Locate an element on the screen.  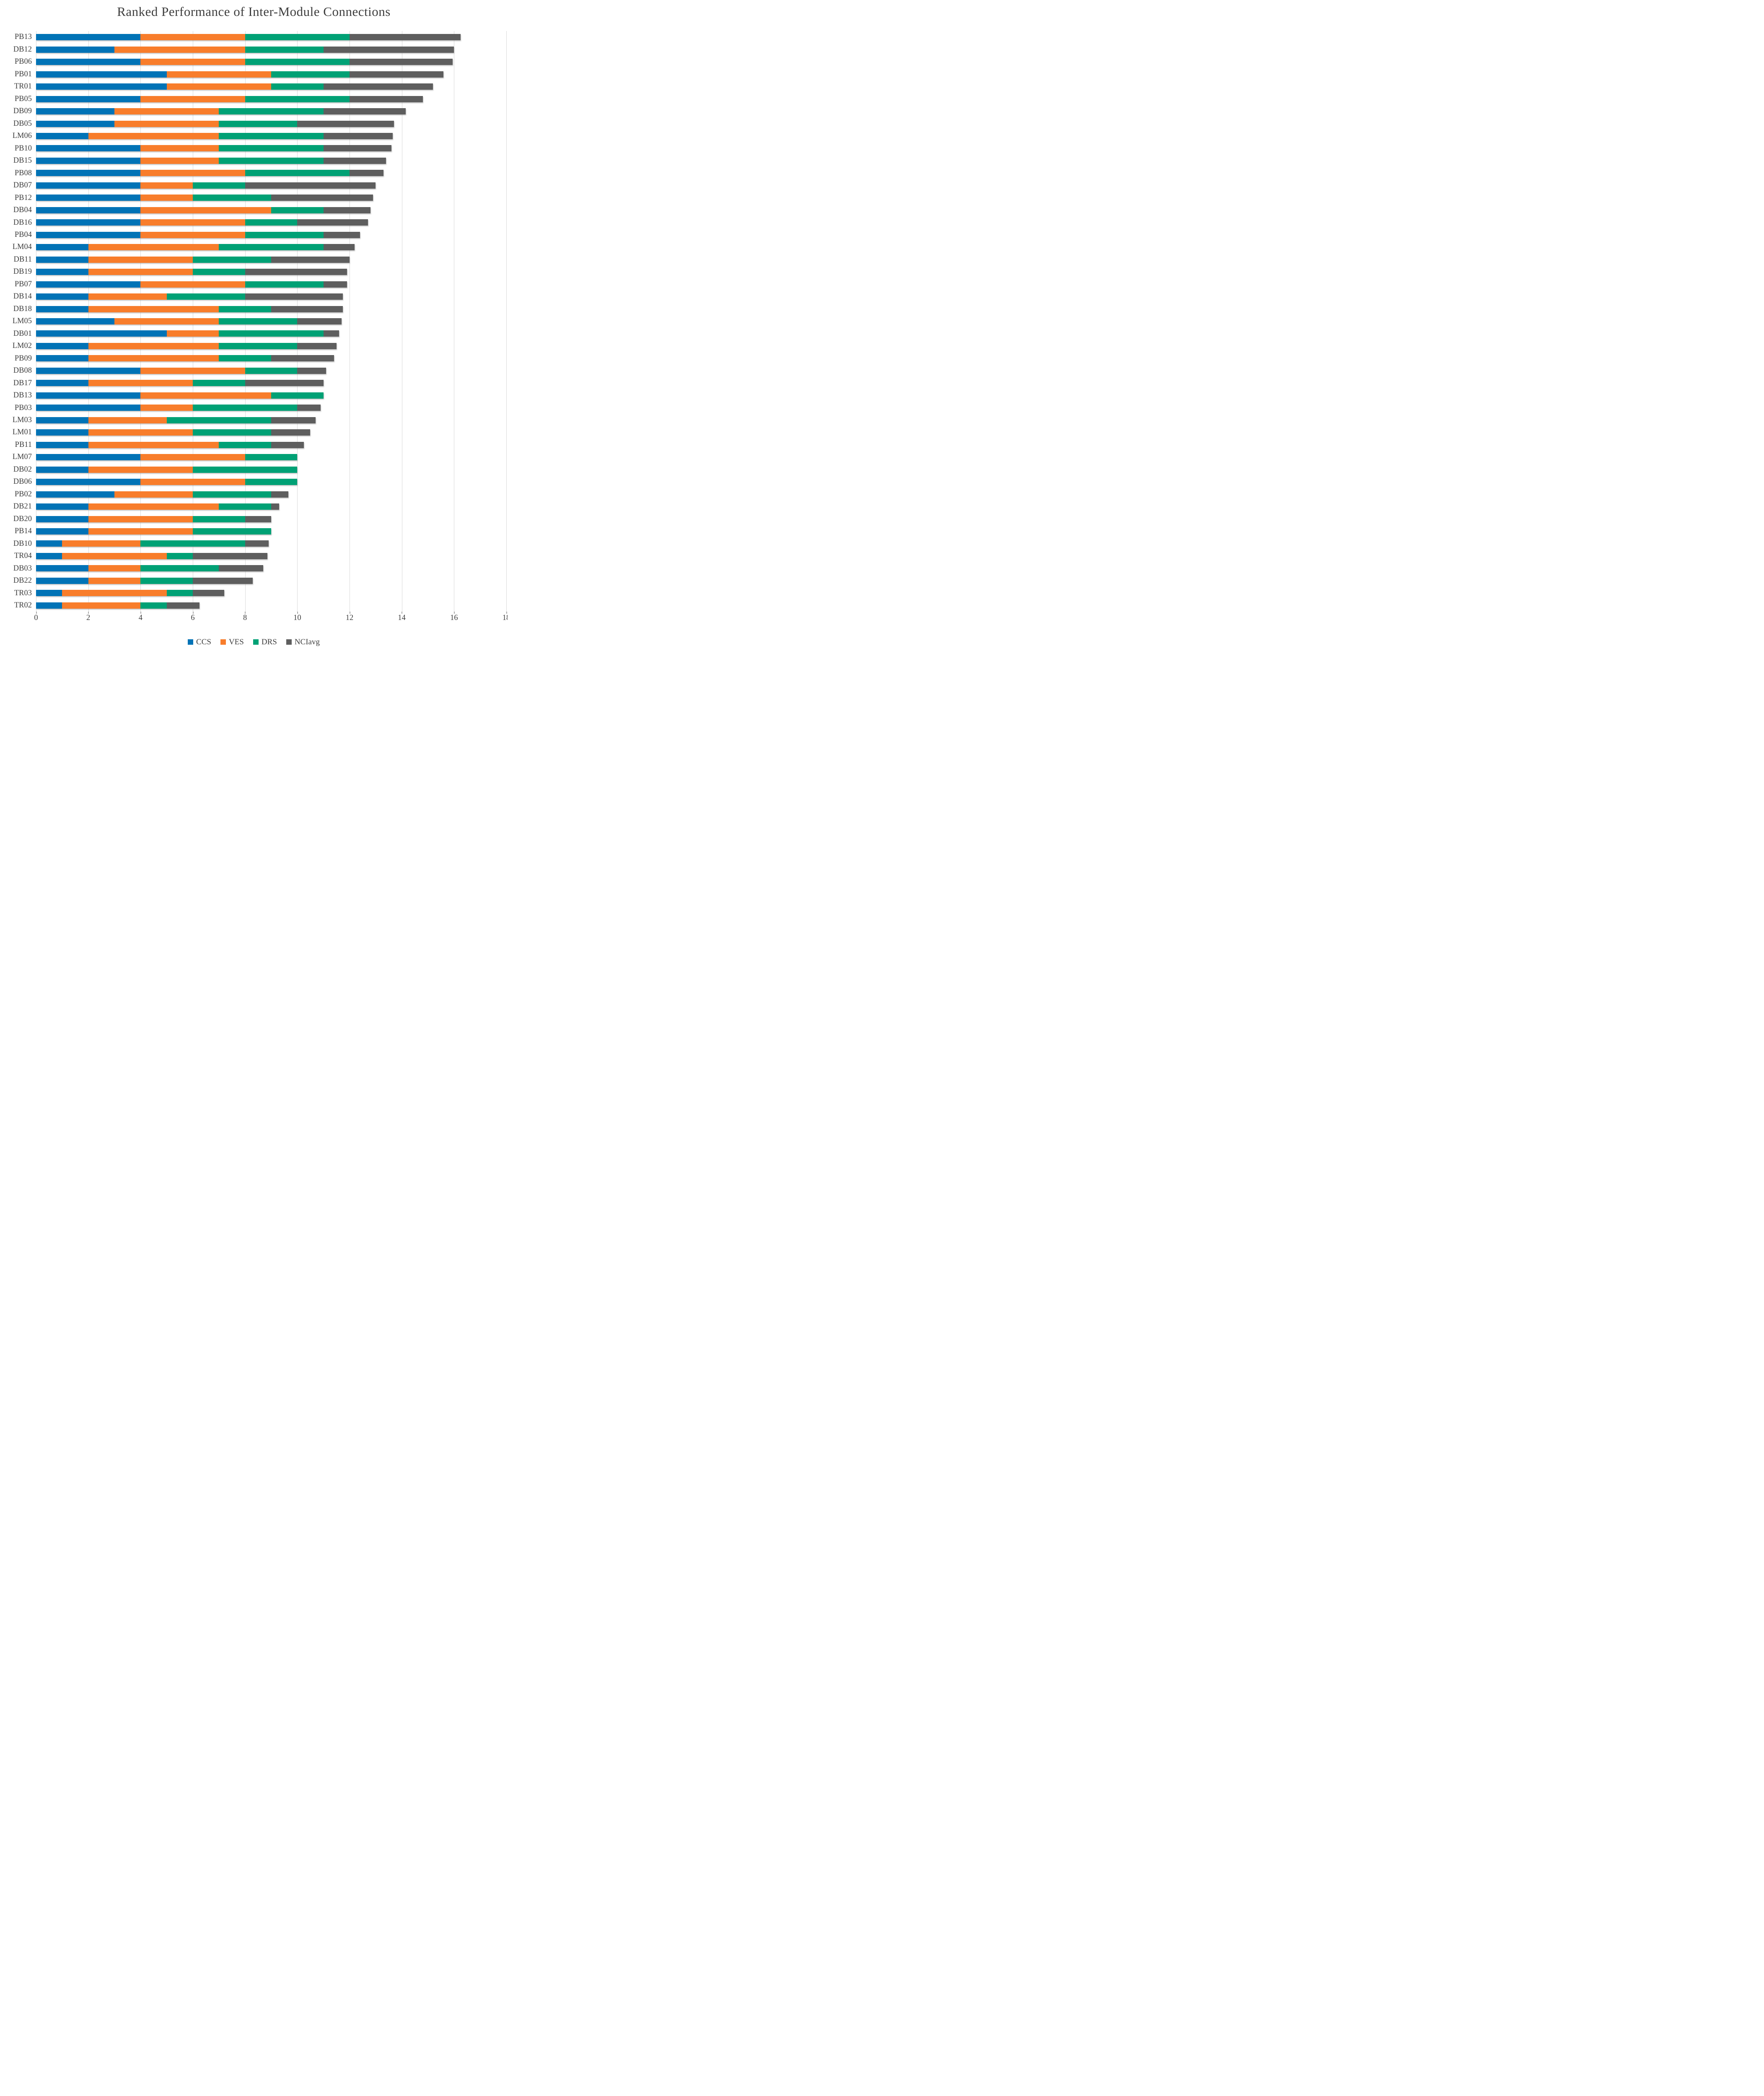
chart-row-lm03: LM03 is located at coordinates (259, 420).